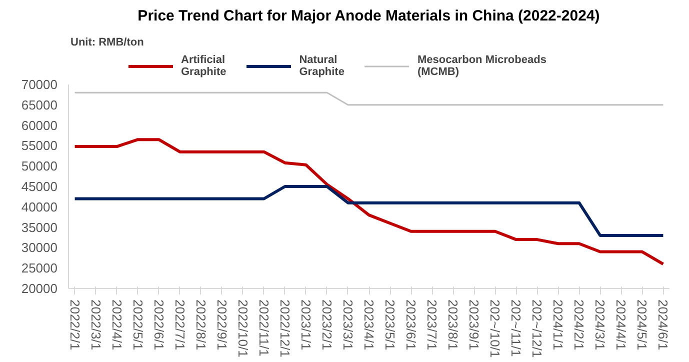  What do you see at coordinates (107, 42) in the screenshot?
I see `text: Unit: RMB/ton` at bounding box center [107, 42].